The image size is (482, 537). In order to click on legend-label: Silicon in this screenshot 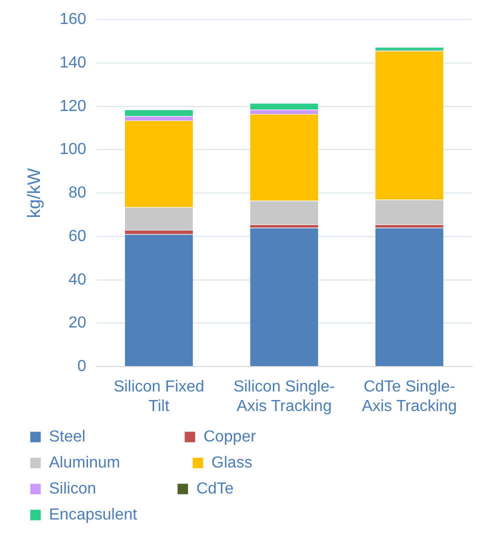, I will do `click(108, 489)`.